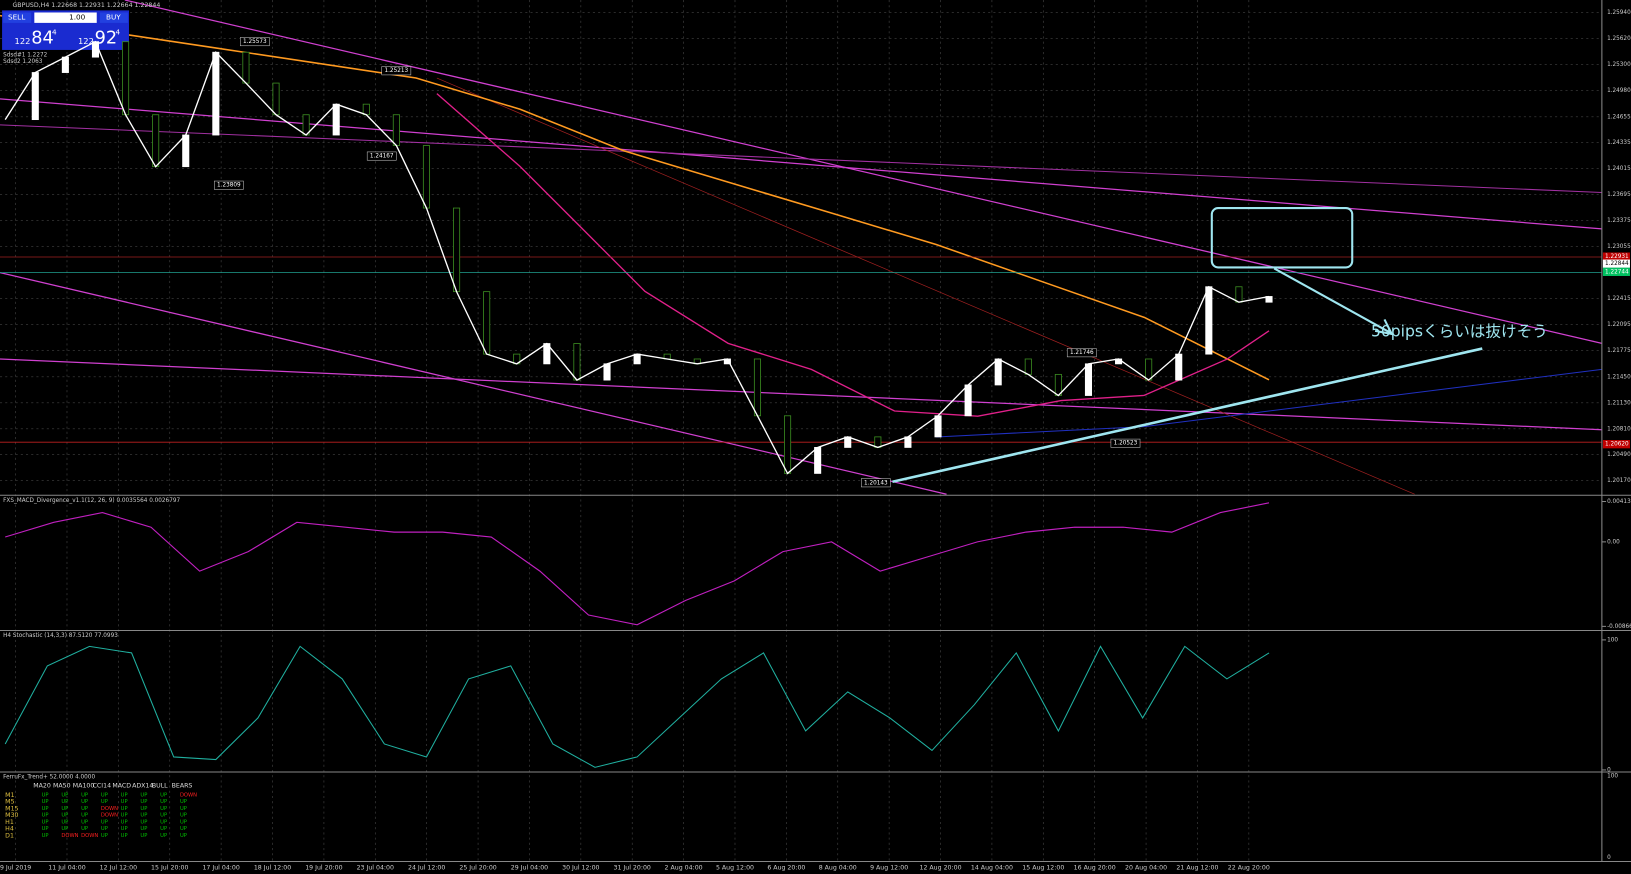 This screenshot has width=1631, height=874. I want to click on lot-value: 1.00, so click(77, 17).